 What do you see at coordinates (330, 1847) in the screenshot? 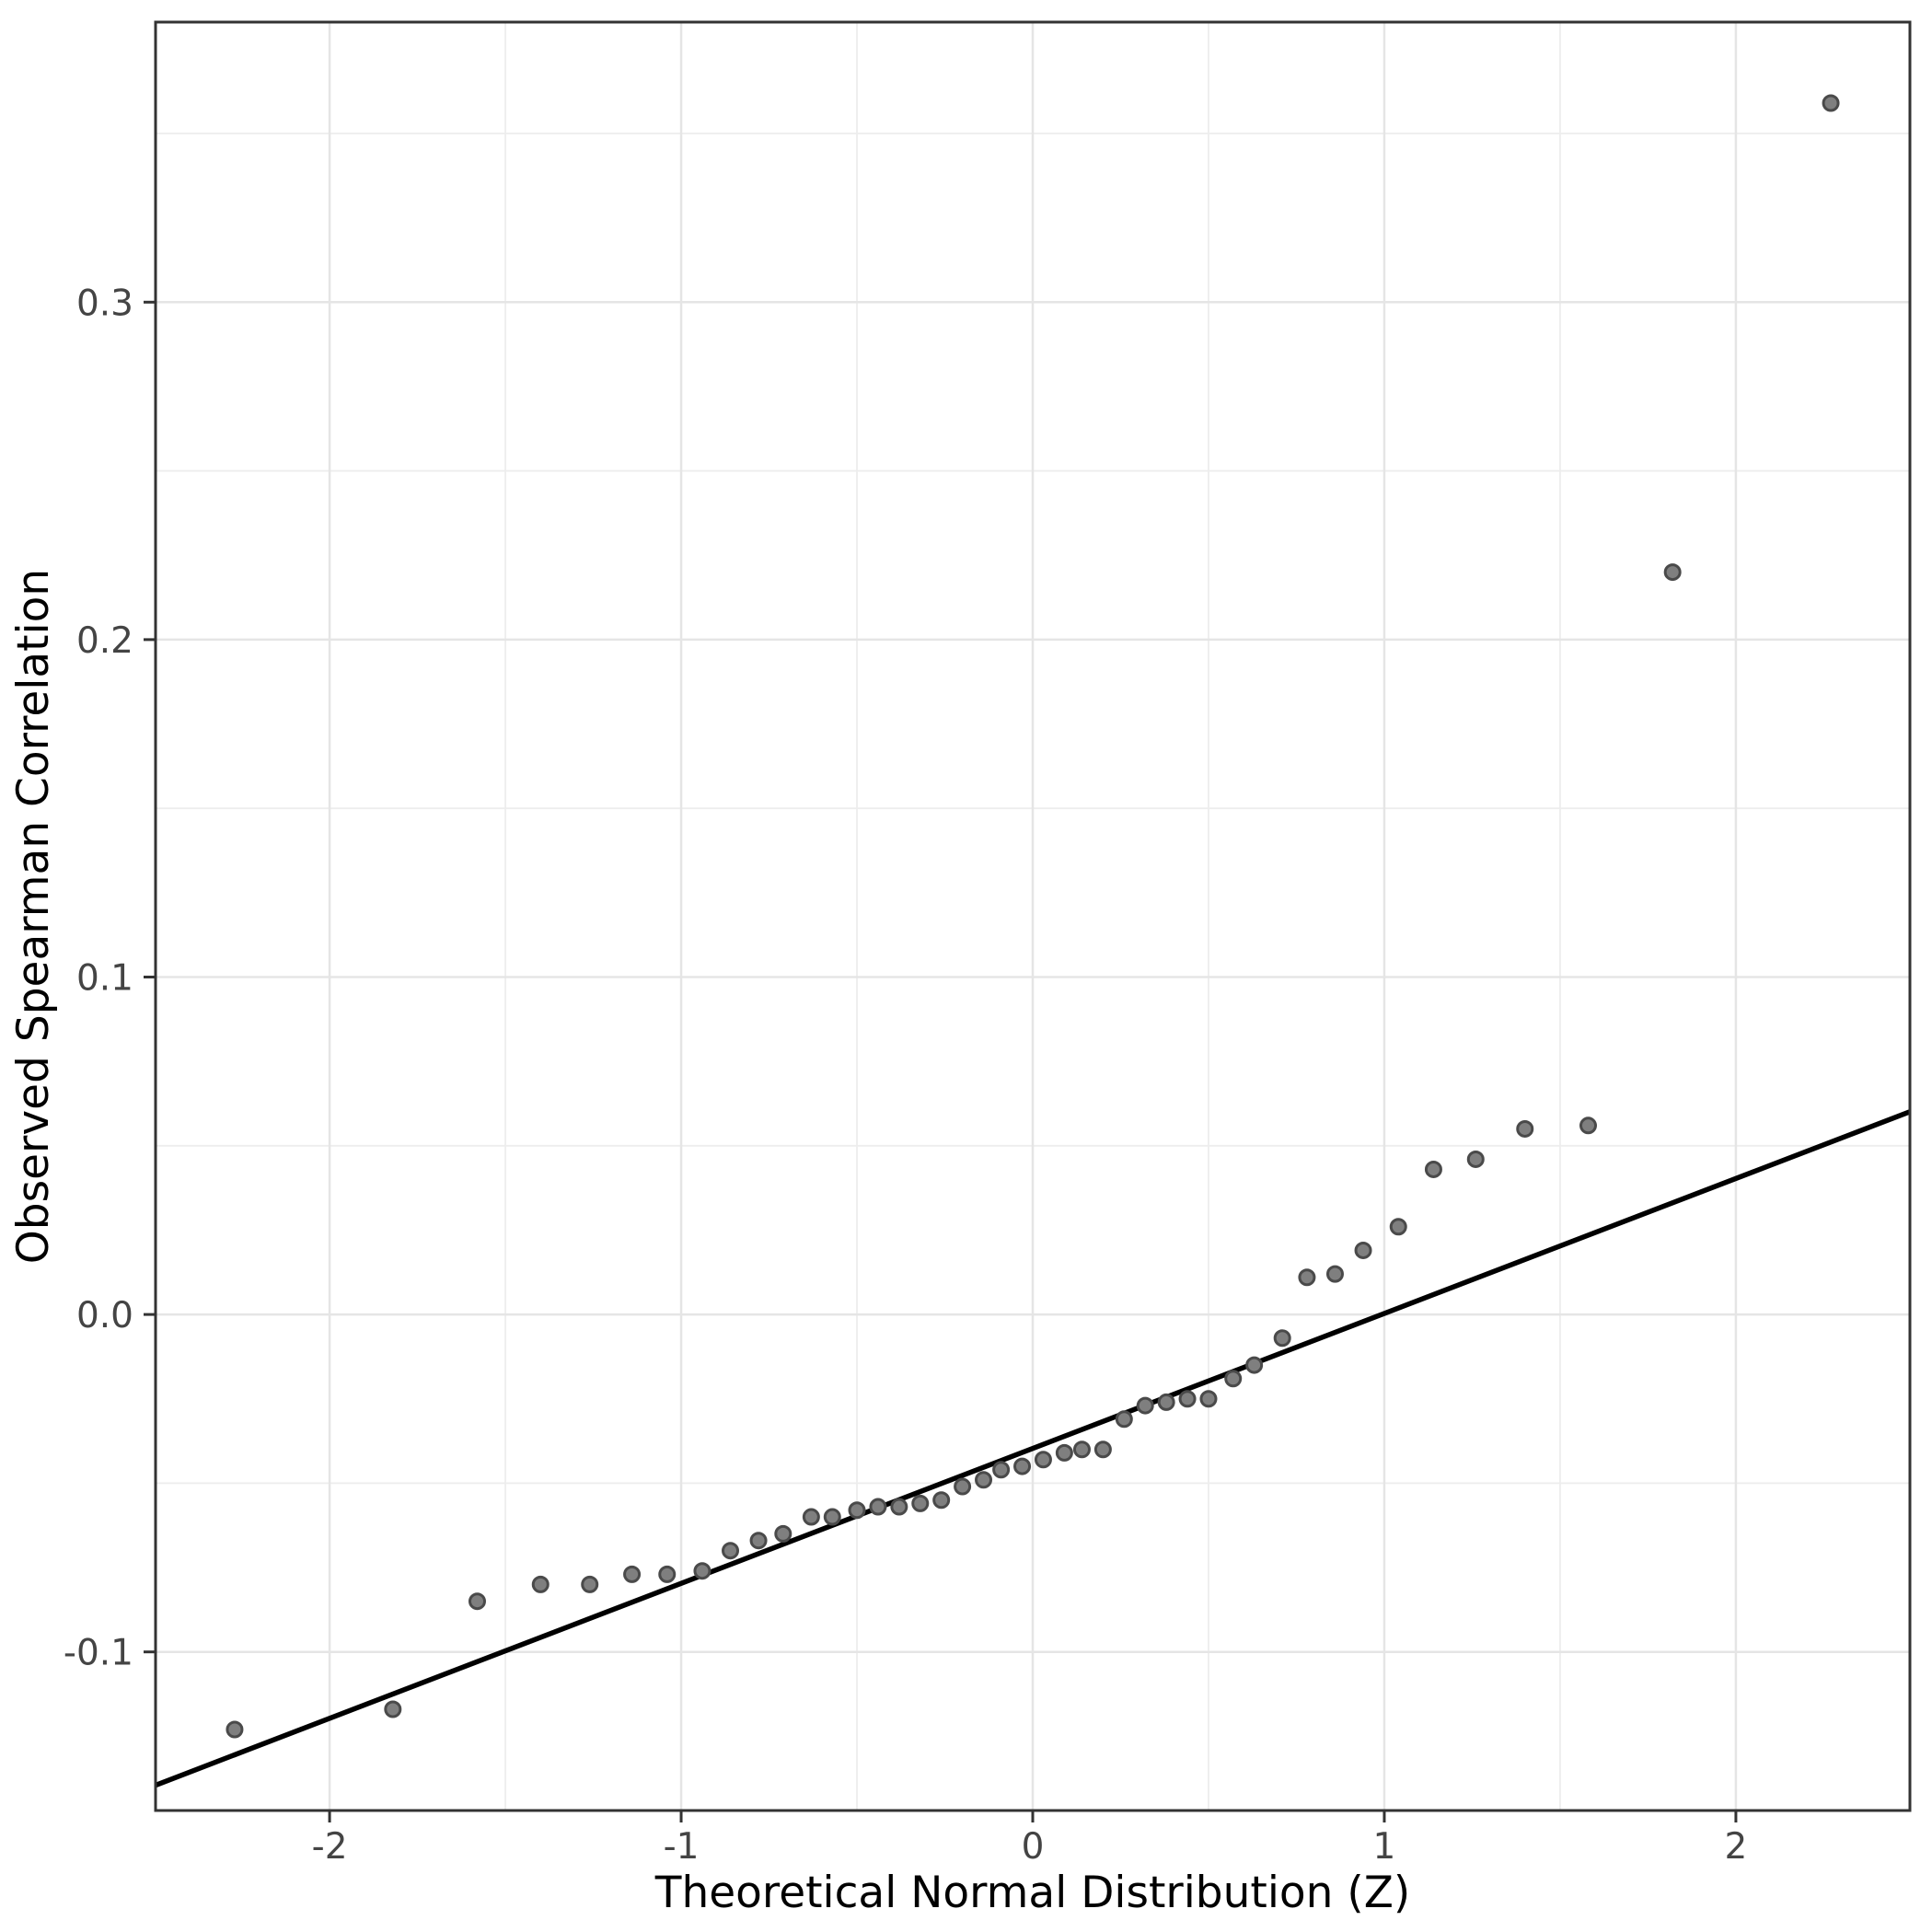
I see `x-tick-label: -2` at bounding box center [330, 1847].